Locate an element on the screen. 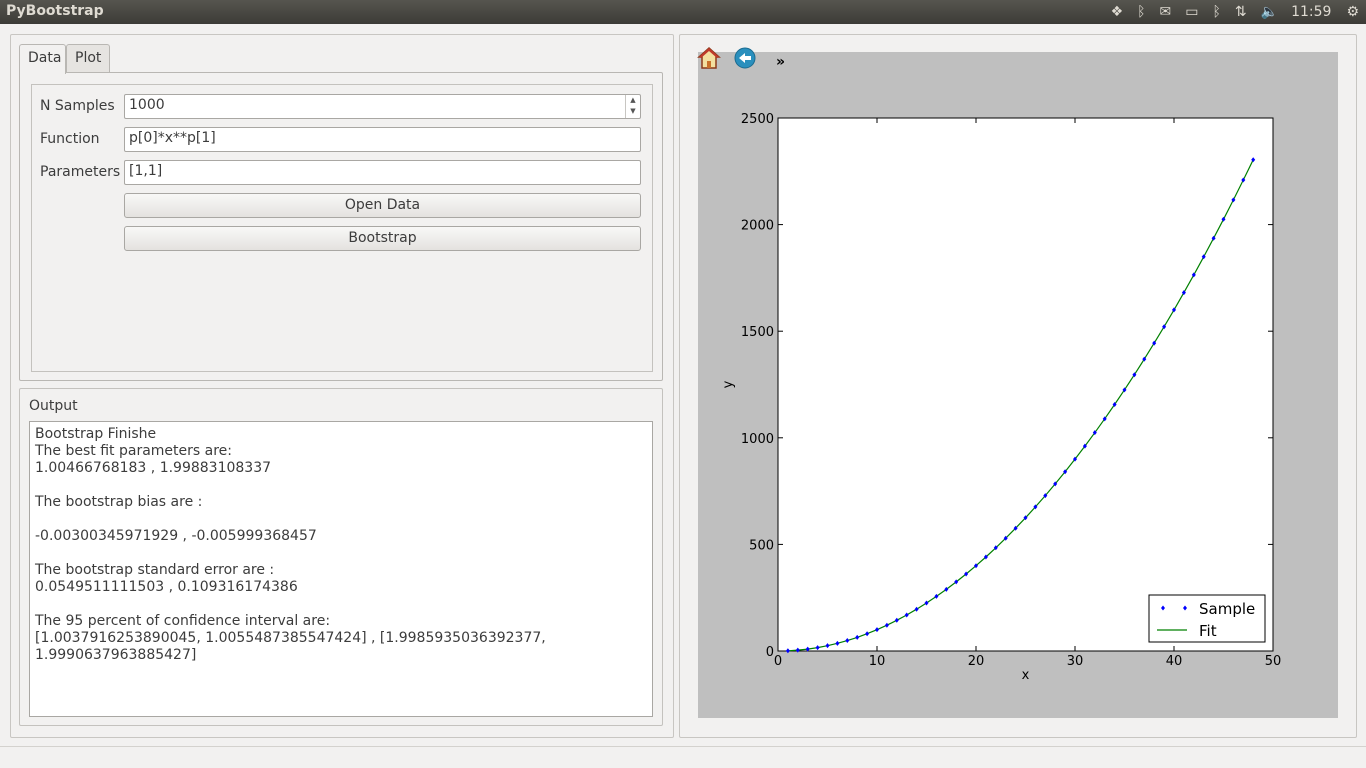 This screenshot has width=1366, height=768. output-line: -0.00300345971929 , -0.005999368457 is located at coordinates (176, 536).